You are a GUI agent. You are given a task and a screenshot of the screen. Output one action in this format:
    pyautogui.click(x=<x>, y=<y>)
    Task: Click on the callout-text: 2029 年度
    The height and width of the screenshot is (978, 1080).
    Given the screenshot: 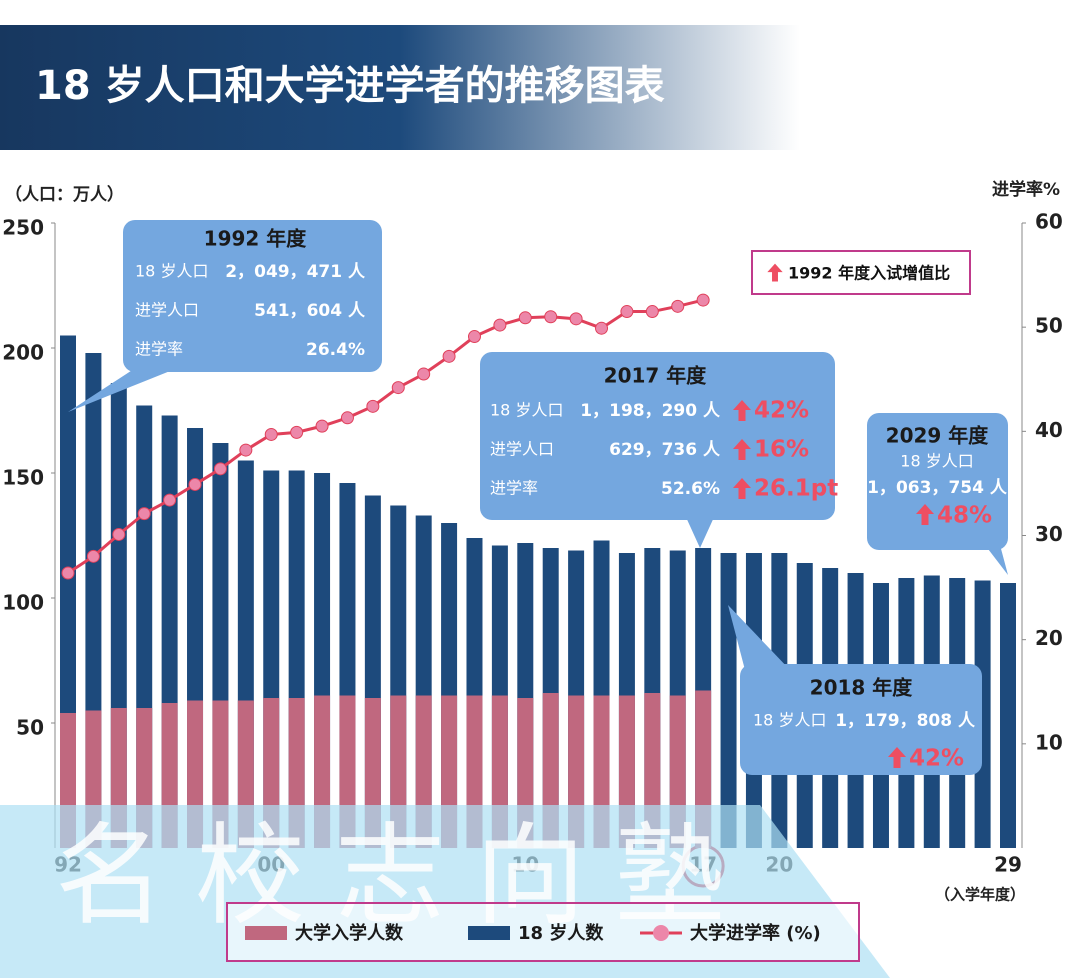 What is the action you would take?
    pyautogui.click(x=938, y=436)
    